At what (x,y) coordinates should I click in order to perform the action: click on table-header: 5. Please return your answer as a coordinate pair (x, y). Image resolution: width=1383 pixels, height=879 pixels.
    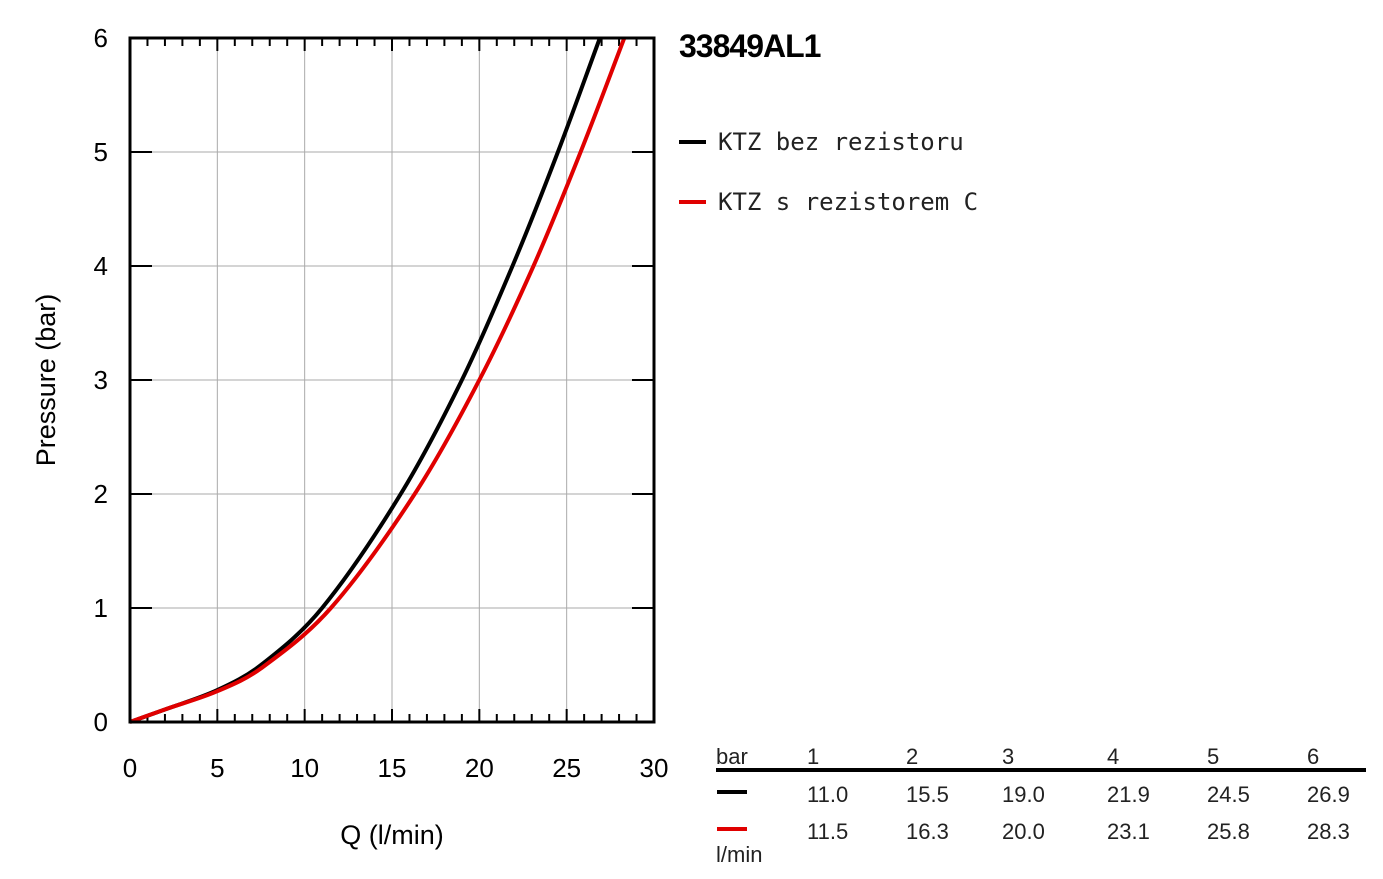
    Looking at the image, I should click on (1213, 756).